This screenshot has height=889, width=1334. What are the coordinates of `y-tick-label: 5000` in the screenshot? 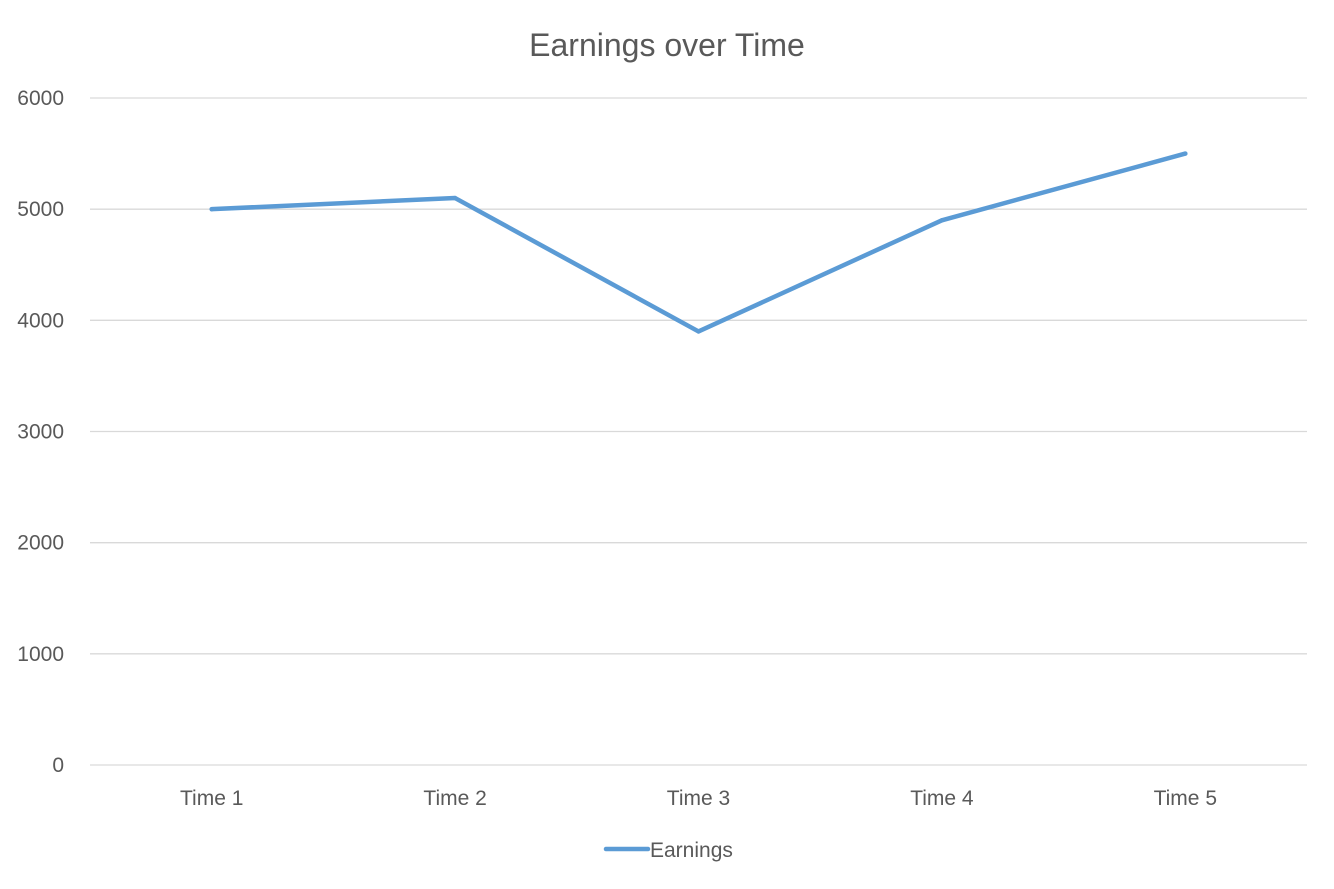 It's located at (40, 209).